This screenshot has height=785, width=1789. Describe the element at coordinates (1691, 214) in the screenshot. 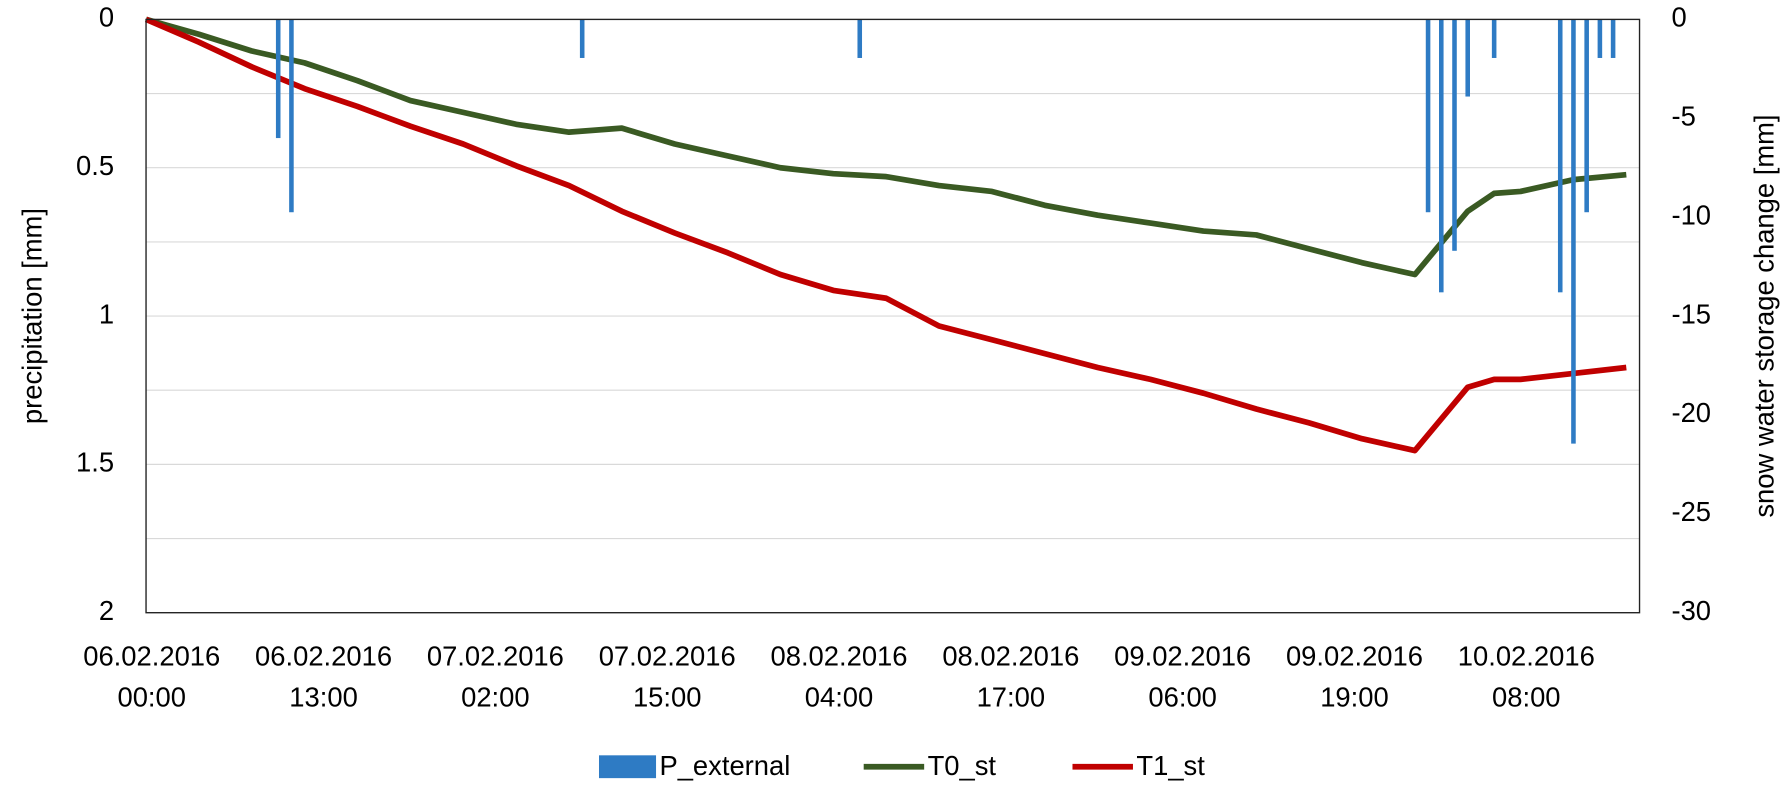

I see `y2-tick-label: -10` at that location.